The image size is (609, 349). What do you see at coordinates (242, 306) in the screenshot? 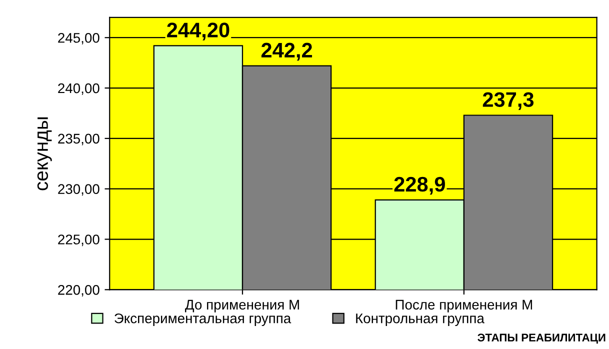
I see `x-tick-label: До применения М` at bounding box center [242, 306].